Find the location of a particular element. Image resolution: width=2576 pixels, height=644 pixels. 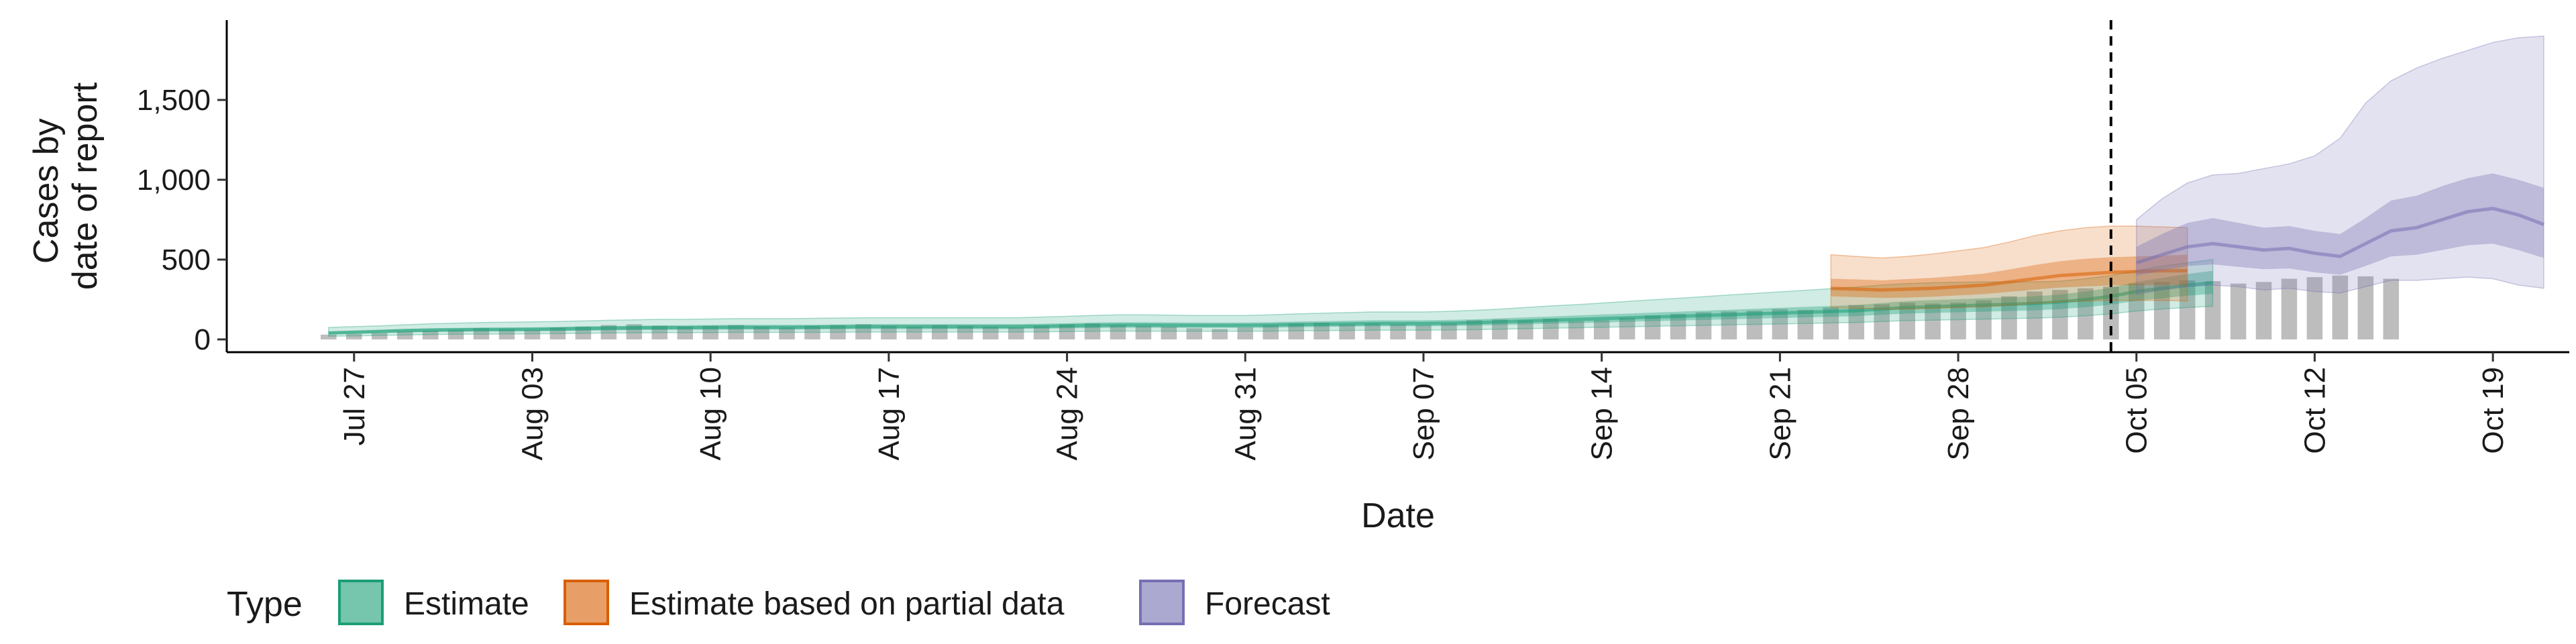

y-tick-label: 500 is located at coordinates (186, 260).